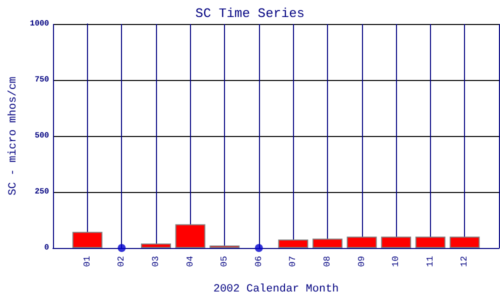  I want to click on x-tick-label: 09, so click(361, 261).